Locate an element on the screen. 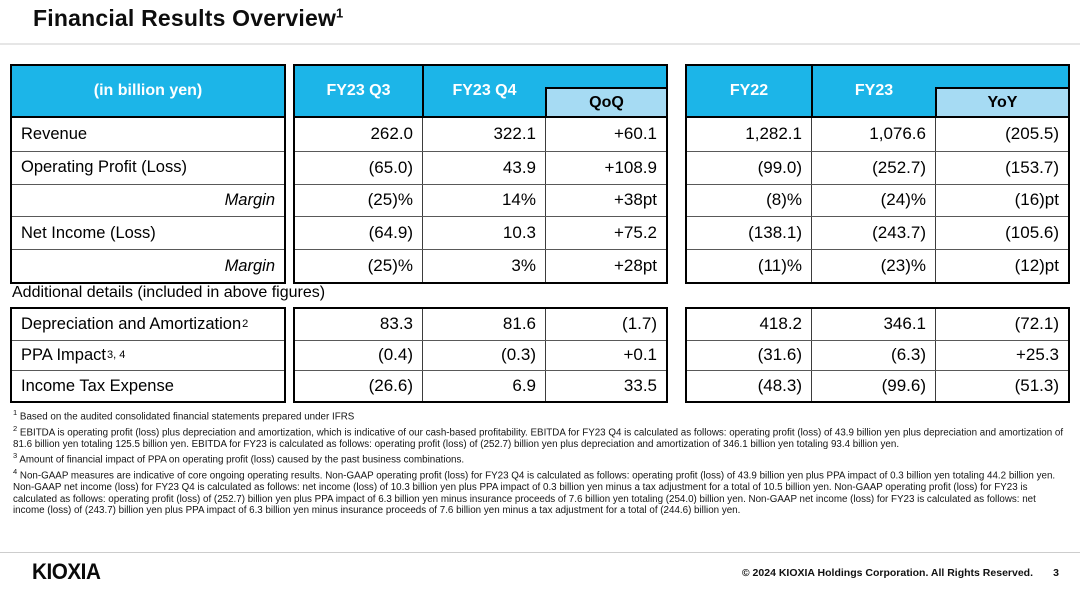  table-row-net-income-quarterly: (64.9) 10.3 +75.2 is located at coordinates (480, 233).